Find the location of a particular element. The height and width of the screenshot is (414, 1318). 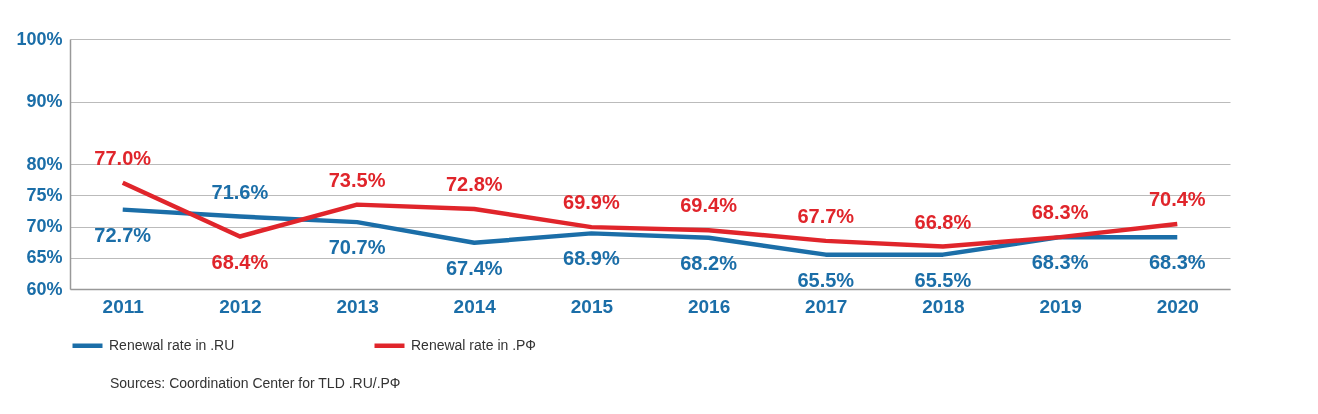

y-tick-label: 75% is located at coordinates (44, 194).